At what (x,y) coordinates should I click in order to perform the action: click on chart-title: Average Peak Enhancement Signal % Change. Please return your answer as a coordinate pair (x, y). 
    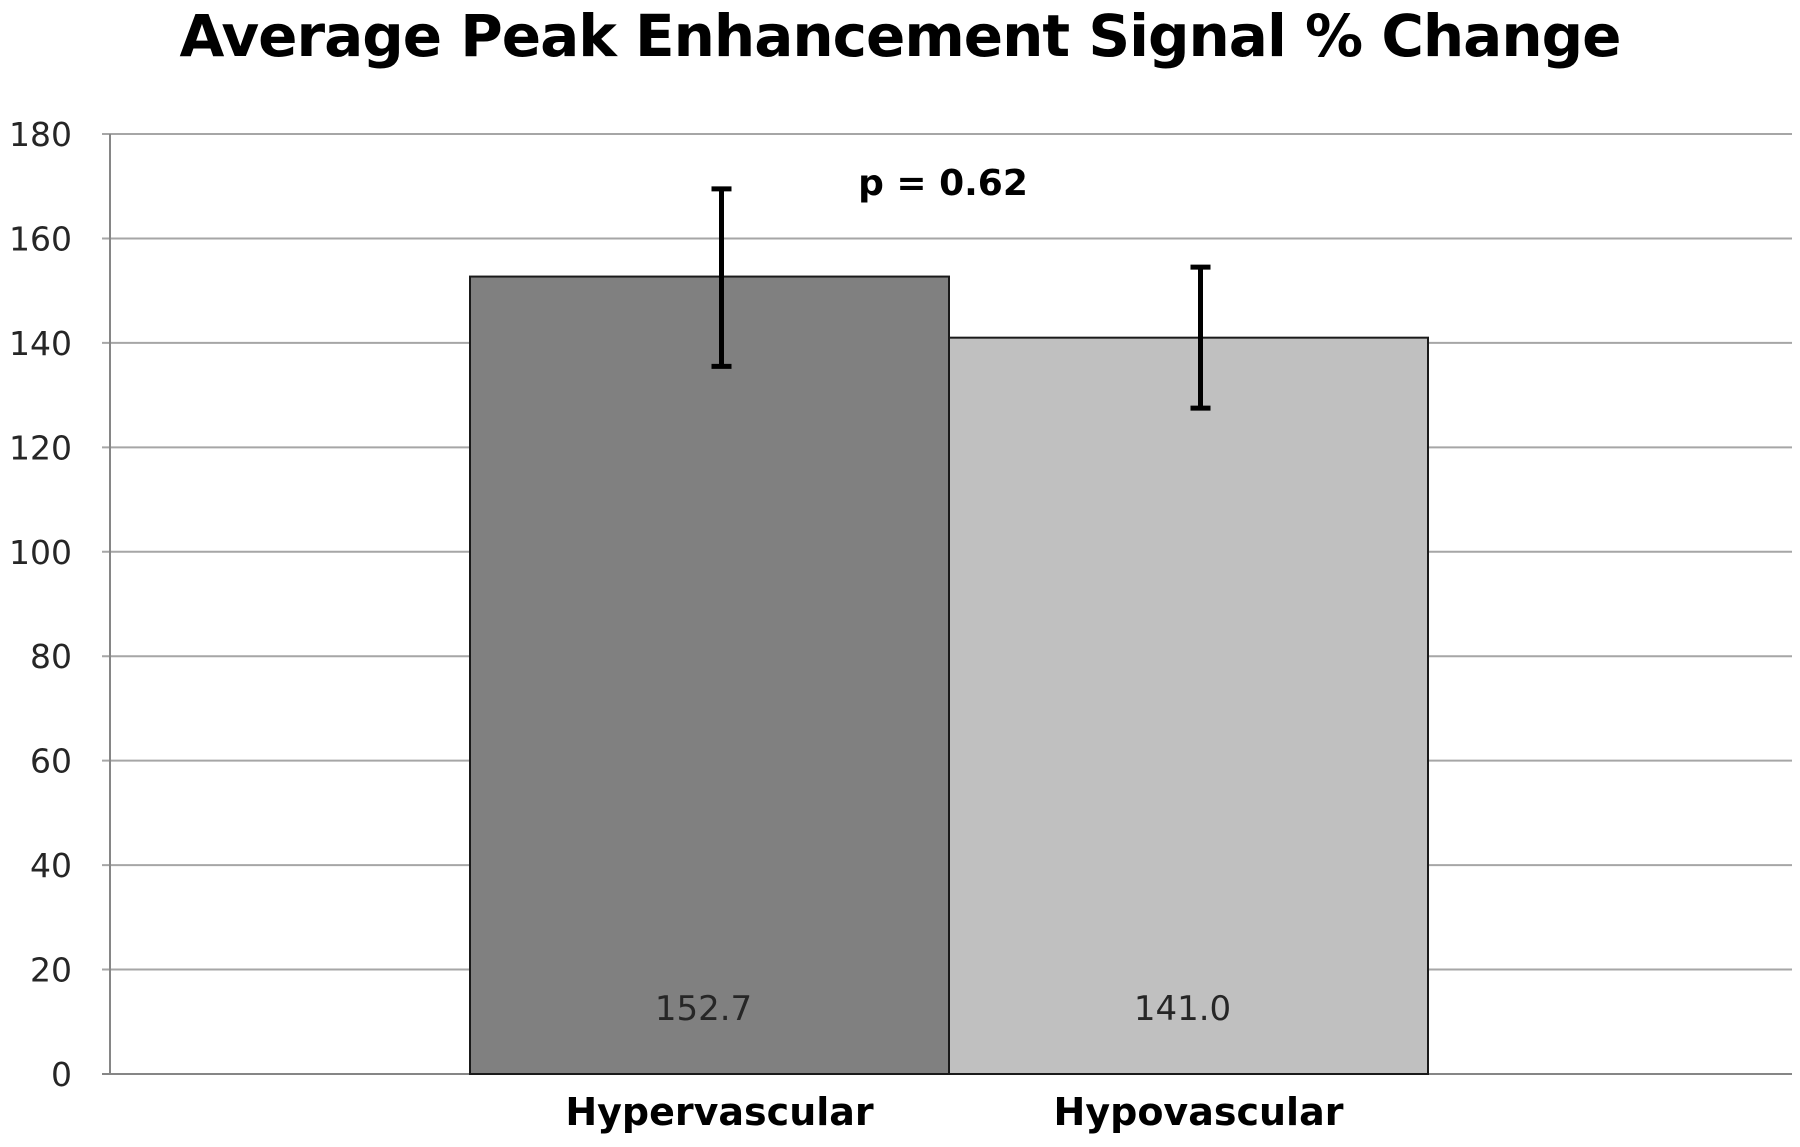
    Looking at the image, I should click on (900, 36).